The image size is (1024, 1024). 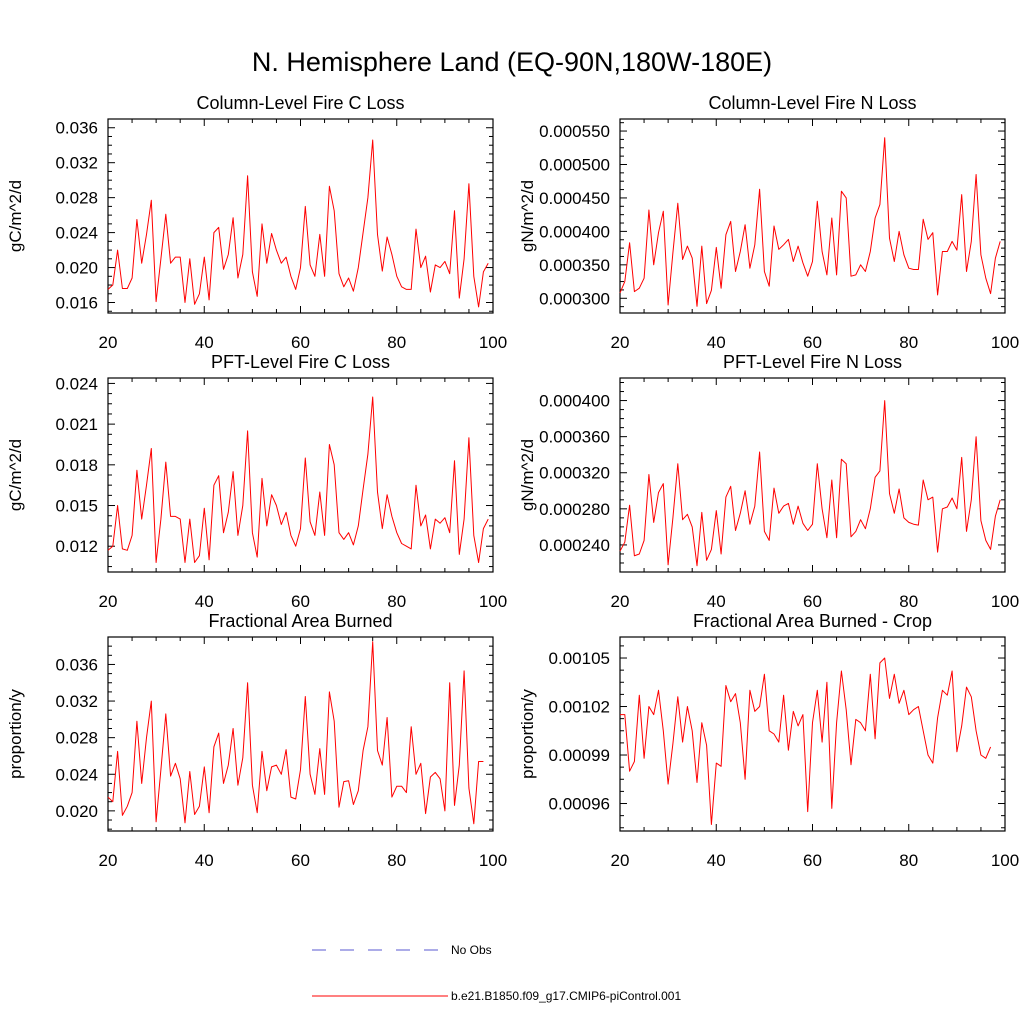 I want to click on figure-title: N. Hemisphere Land (EQ-90N,180W-180E), so click(x=512, y=62).